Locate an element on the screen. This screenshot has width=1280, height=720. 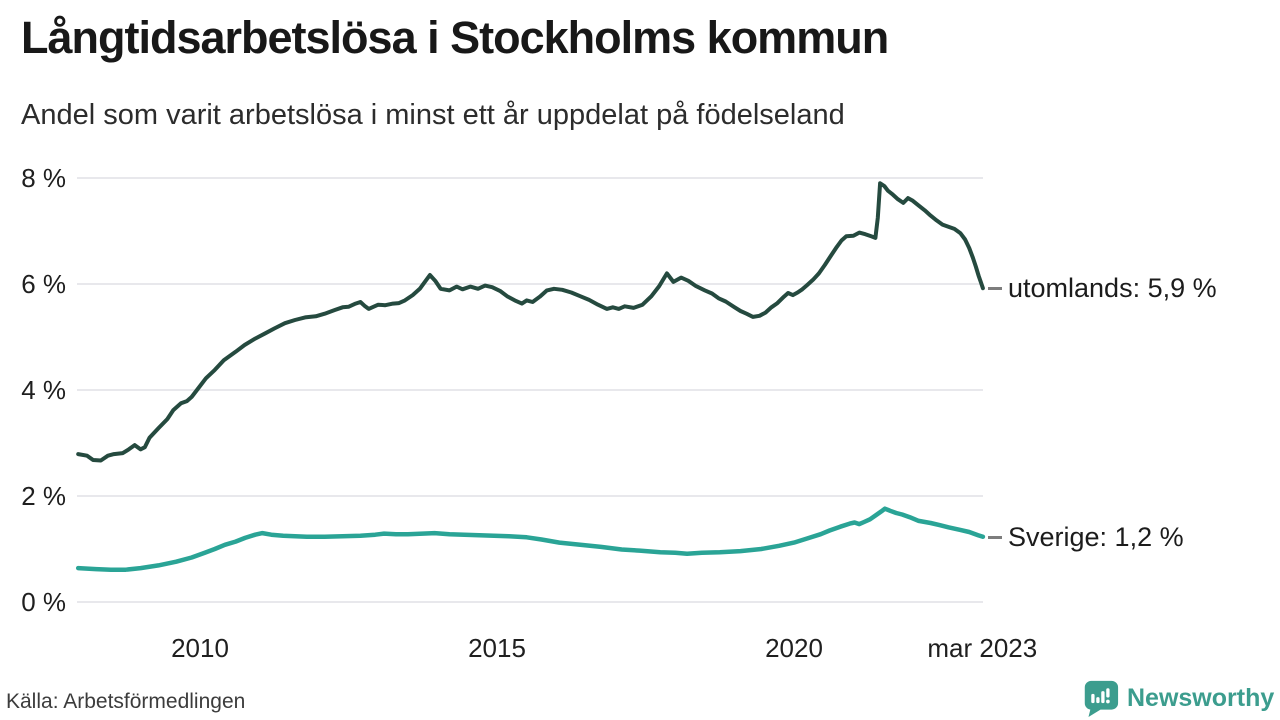
y-tick-6: 6 % is located at coordinates (43, 284).